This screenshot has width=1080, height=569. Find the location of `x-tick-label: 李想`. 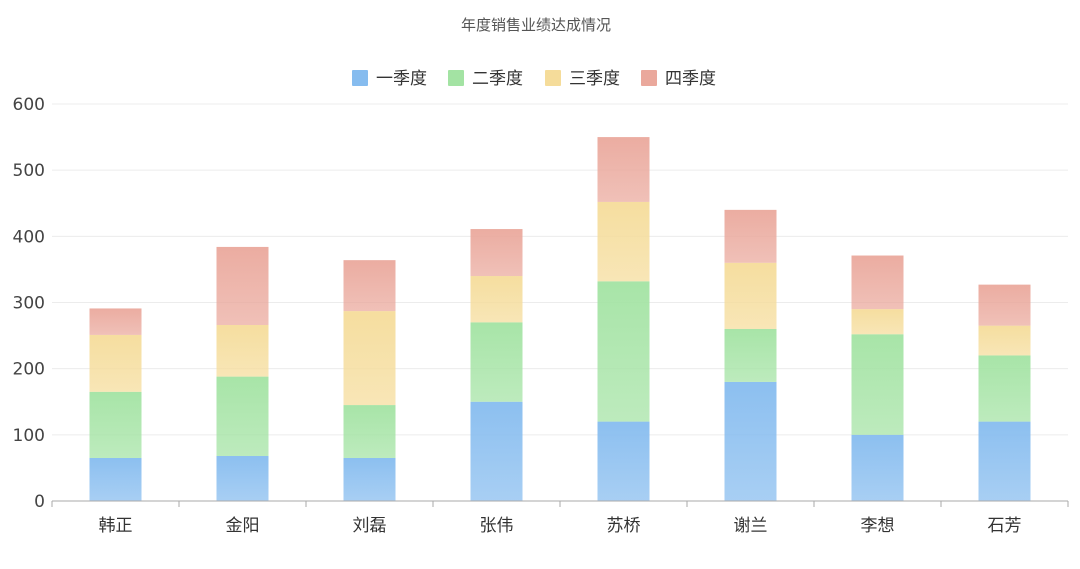

x-tick-label: 李想 is located at coordinates (878, 526).